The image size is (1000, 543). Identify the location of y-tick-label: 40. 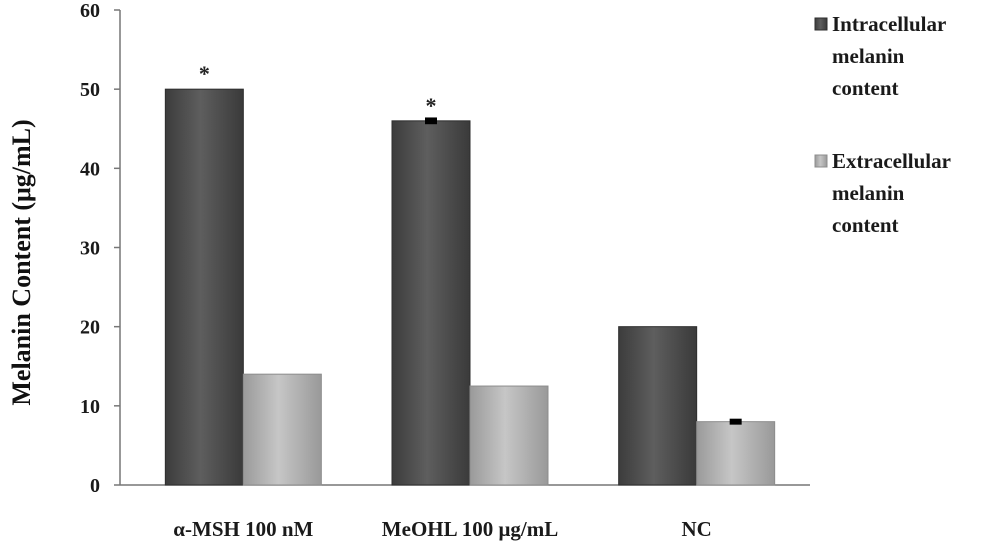
(90, 169).